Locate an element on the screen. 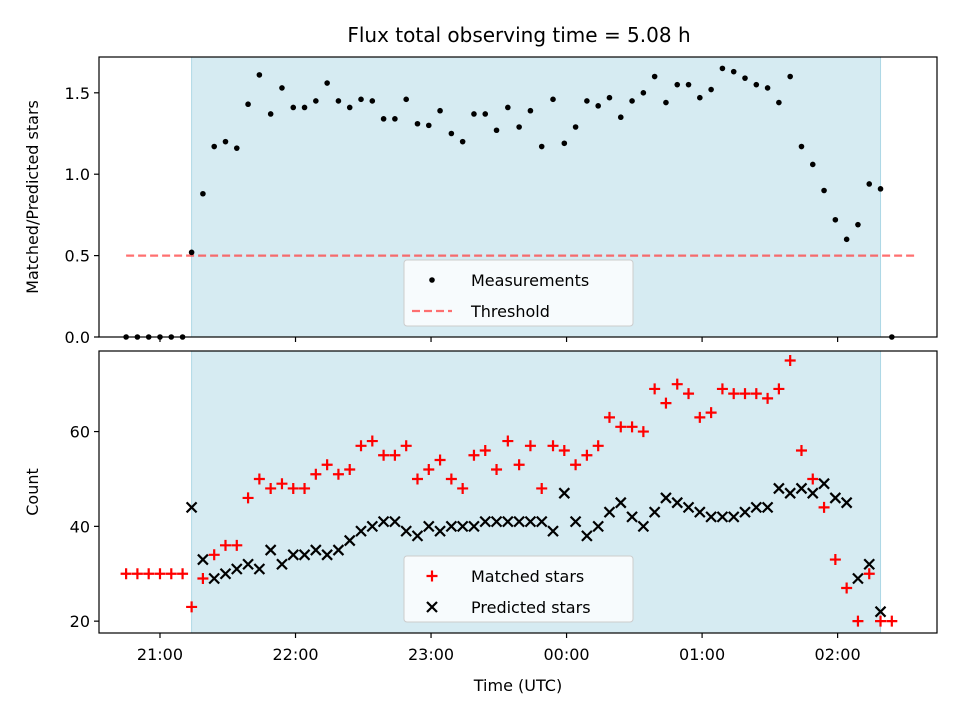 The width and height of the screenshot is (960, 724). y-tick-label: 60 is located at coordinates (80, 432).